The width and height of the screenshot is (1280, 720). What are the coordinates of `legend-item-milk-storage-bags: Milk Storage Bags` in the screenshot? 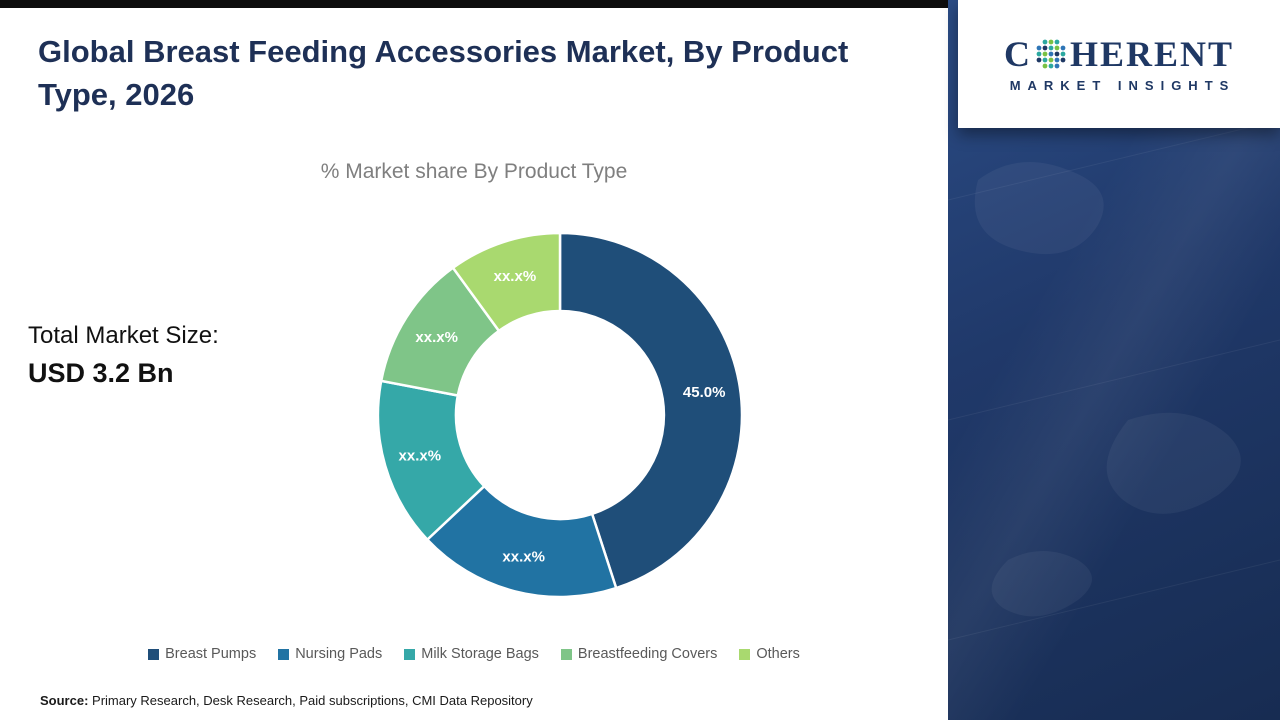 It's located at (471, 654).